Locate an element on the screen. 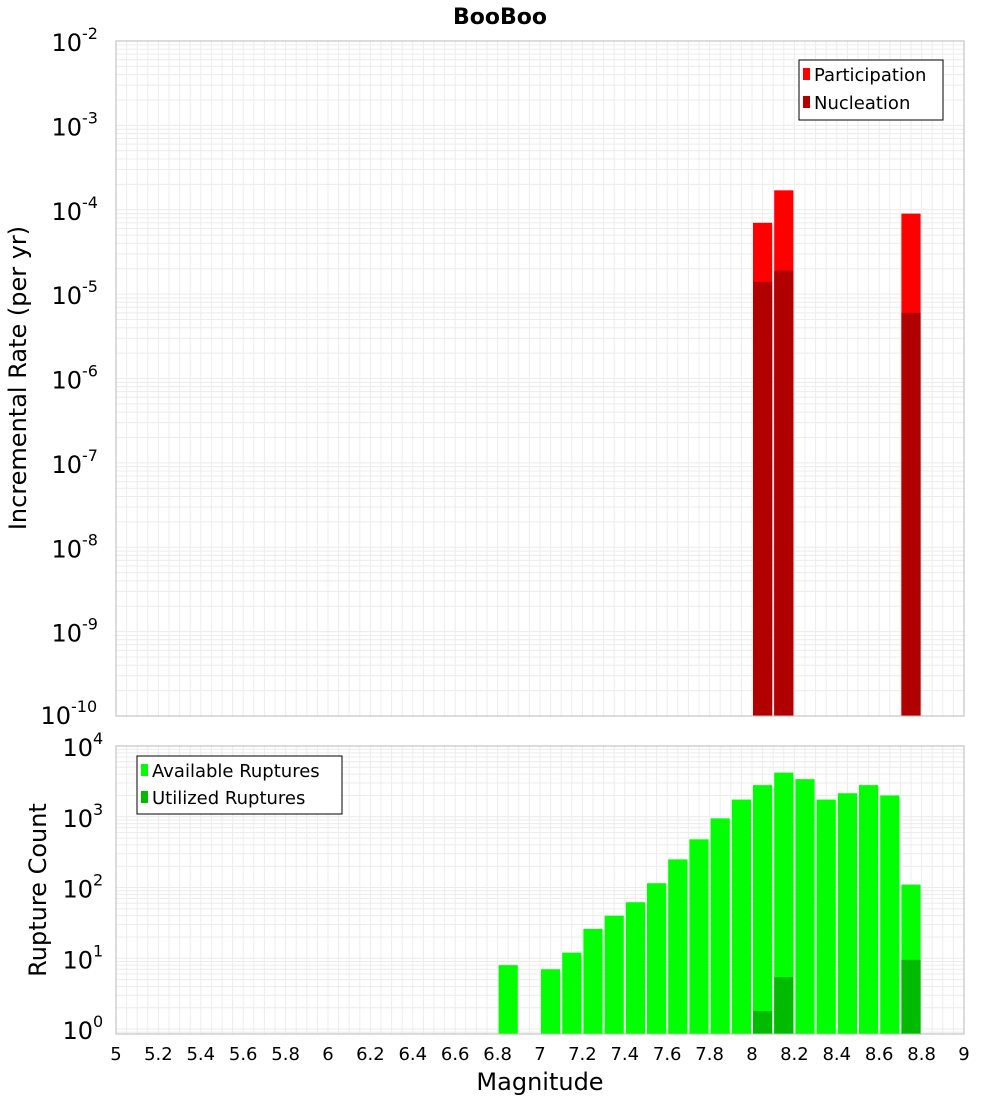  x-tick-label: 6.8 is located at coordinates (497, 1054).